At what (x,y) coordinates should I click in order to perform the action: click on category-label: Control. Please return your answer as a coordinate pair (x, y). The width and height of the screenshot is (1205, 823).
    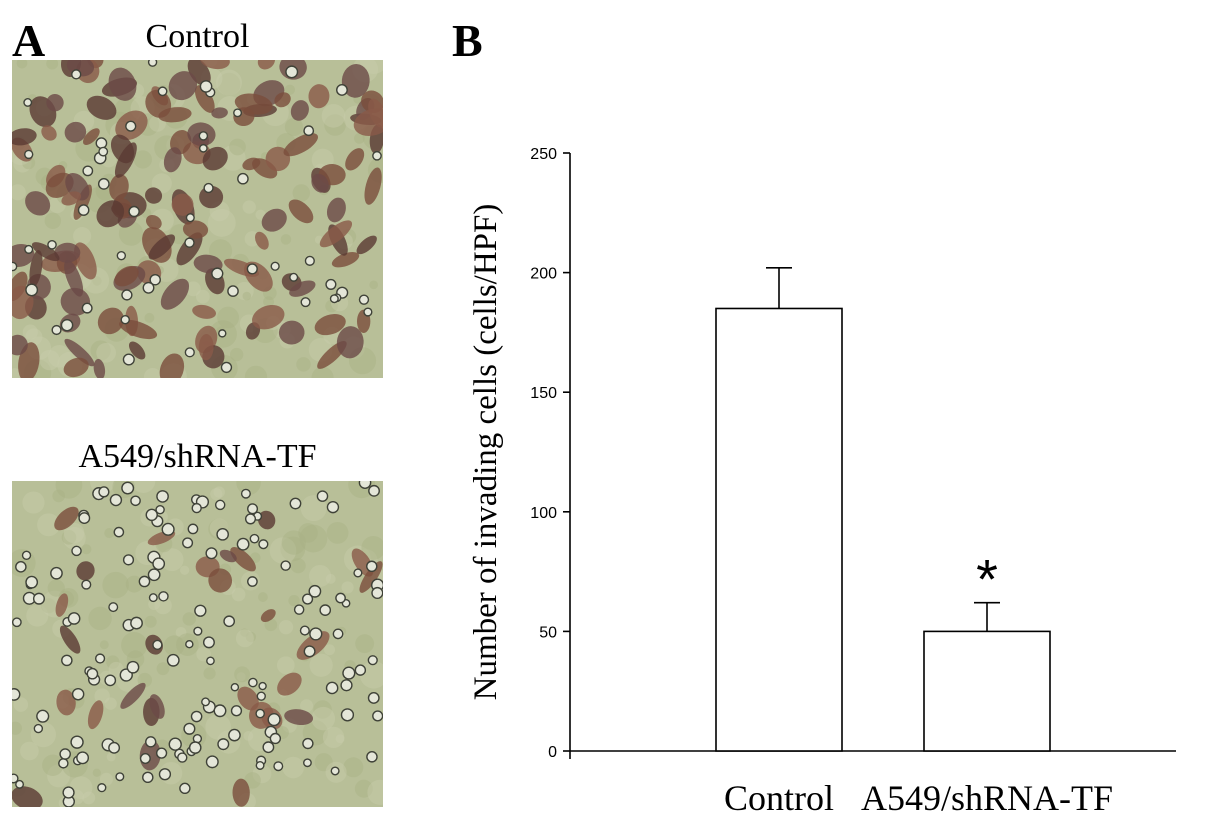
    Looking at the image, I should click on (779, 798).